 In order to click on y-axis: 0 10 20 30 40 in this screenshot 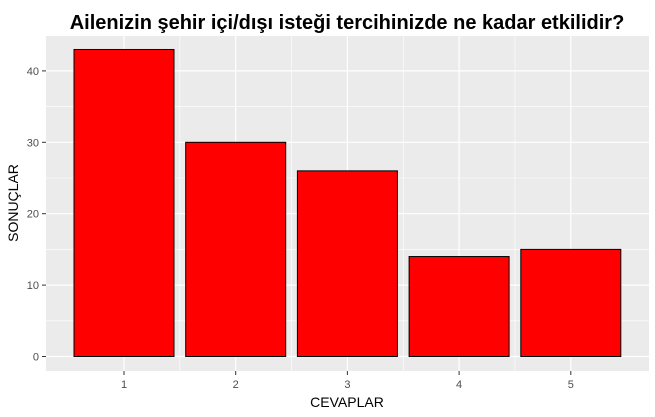, I will do `click(36, 215)`.